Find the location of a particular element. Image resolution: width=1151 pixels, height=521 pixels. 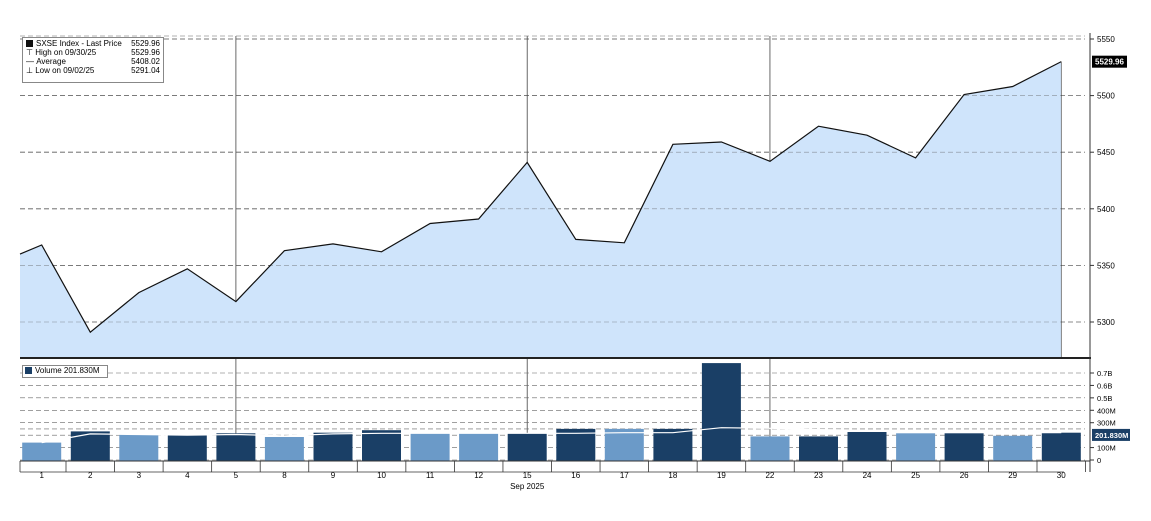

volume-tick-label: 0.7B is located at coordinates (1104, 373).